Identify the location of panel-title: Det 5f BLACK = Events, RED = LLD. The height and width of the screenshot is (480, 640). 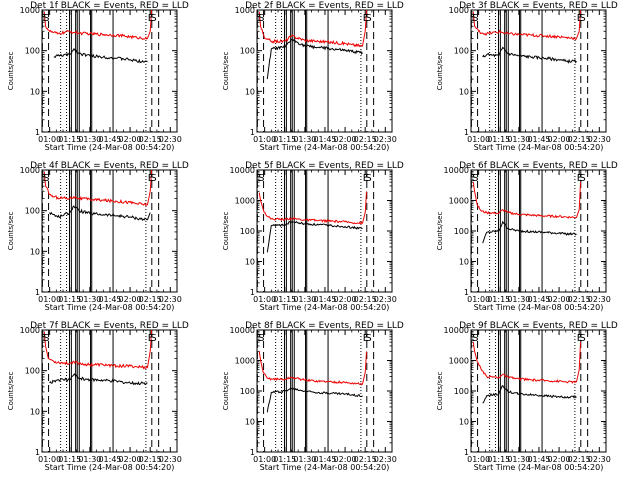
(324, 166).